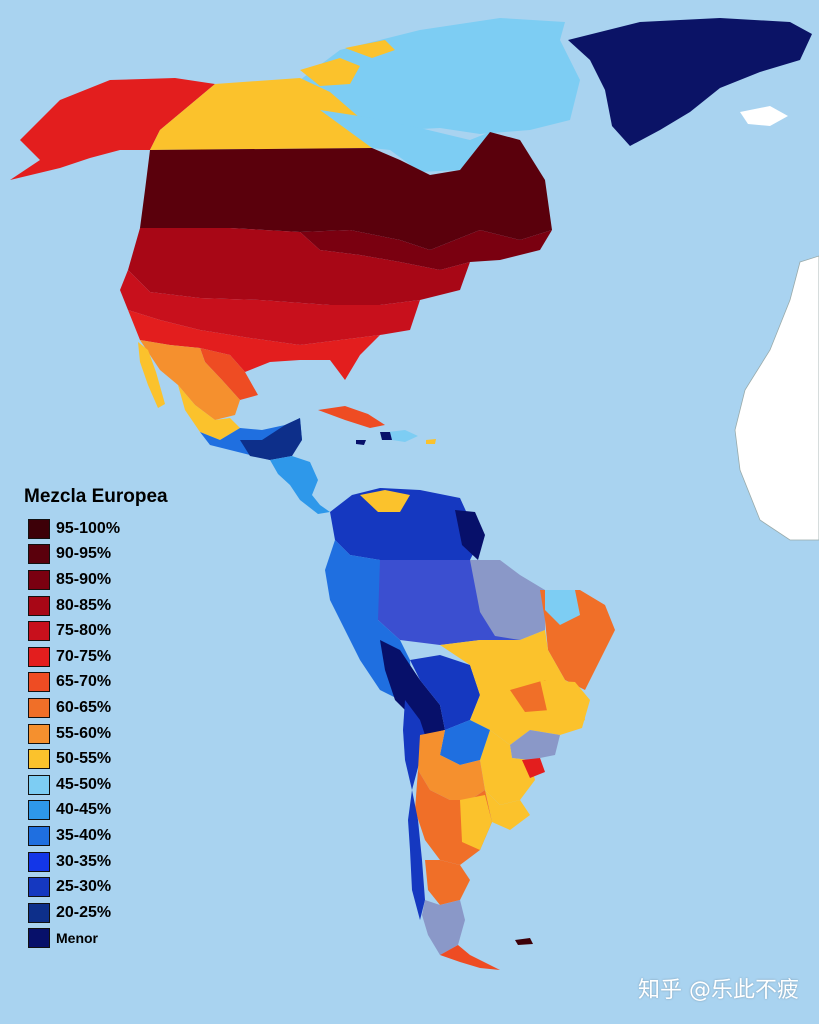 The image size is (819, 1024). Describe the element at coordinates (507, 600) in the screenshot. I see `brazil-amazon-east` at that location.